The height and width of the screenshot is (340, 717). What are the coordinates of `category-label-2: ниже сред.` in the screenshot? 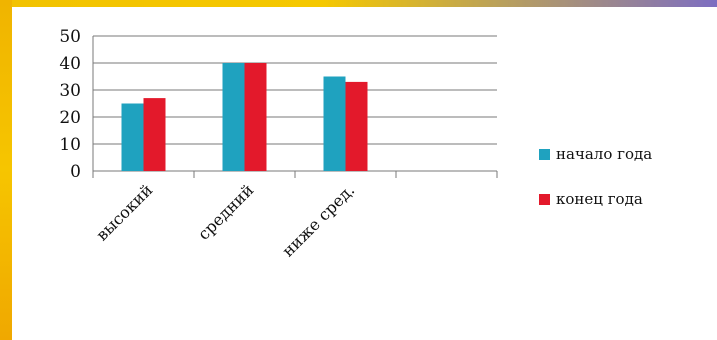 It's located at (318, 220).